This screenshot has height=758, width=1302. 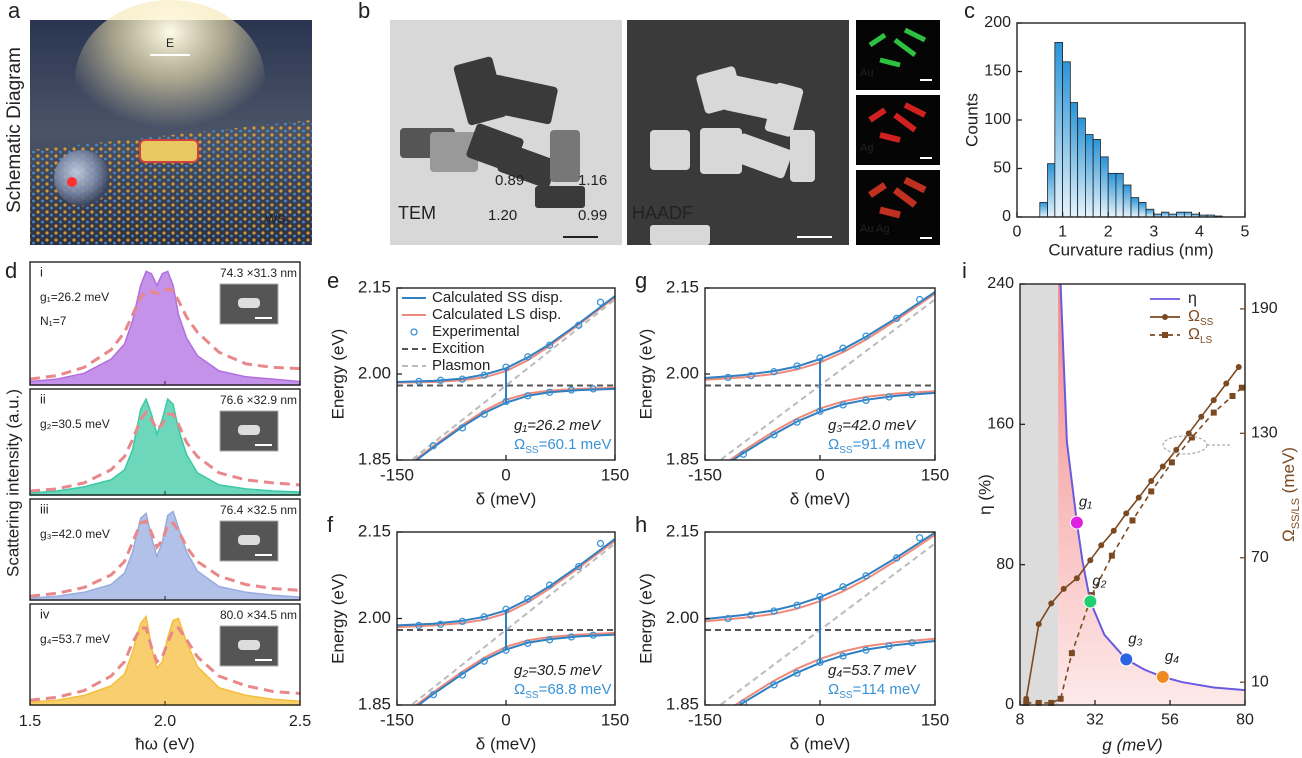 I want to click on coupling-label: g₂=30.5 meV, so click(x=75, y=424).